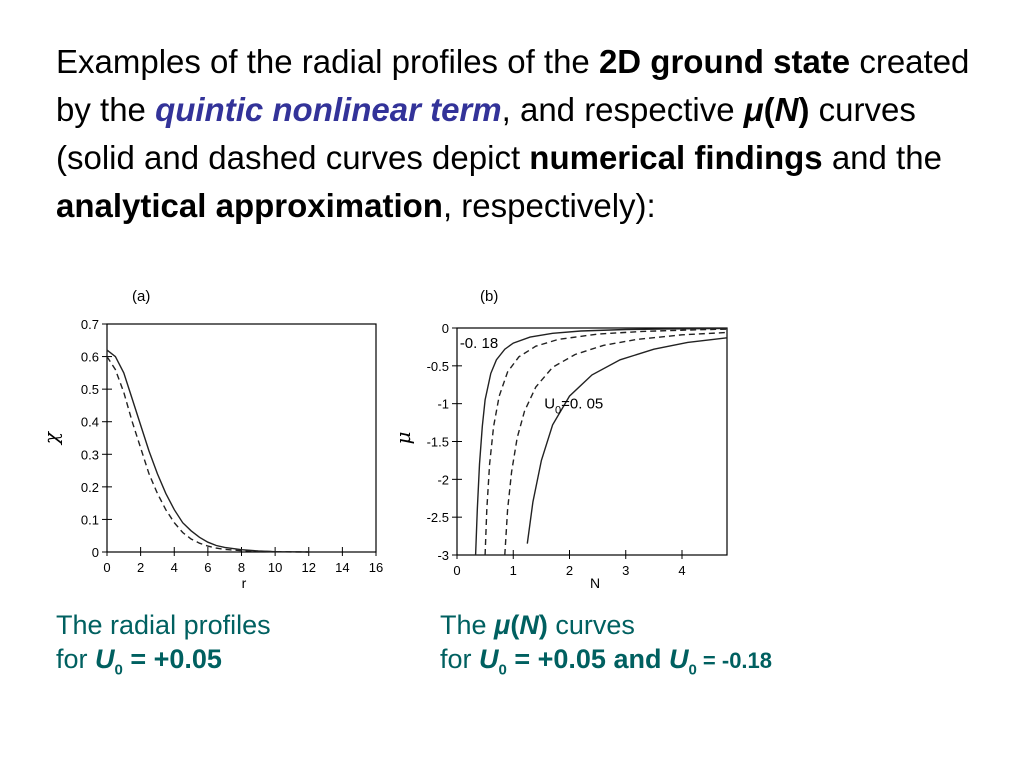 This screenshot has width=1024, height=768. What do you see at coordinates (769, 109) in the screenshot?
I see `heading-paren: (` at bounding box center [769, 109].